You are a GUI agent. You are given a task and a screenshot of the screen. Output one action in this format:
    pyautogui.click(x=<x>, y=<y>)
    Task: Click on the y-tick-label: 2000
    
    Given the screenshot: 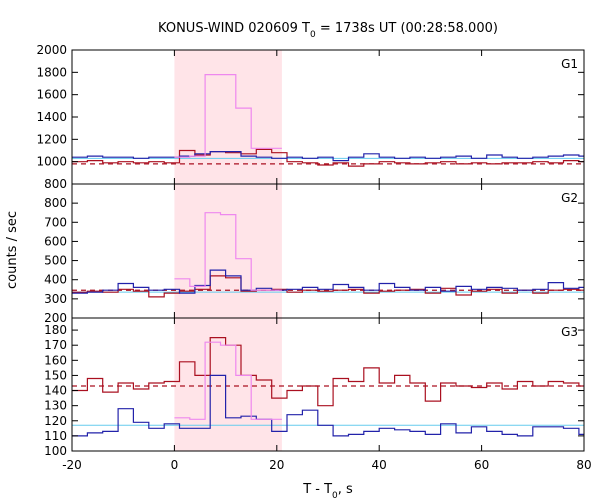 What is the action you would take?
    pyautogui.click(x=51, y=50)
    